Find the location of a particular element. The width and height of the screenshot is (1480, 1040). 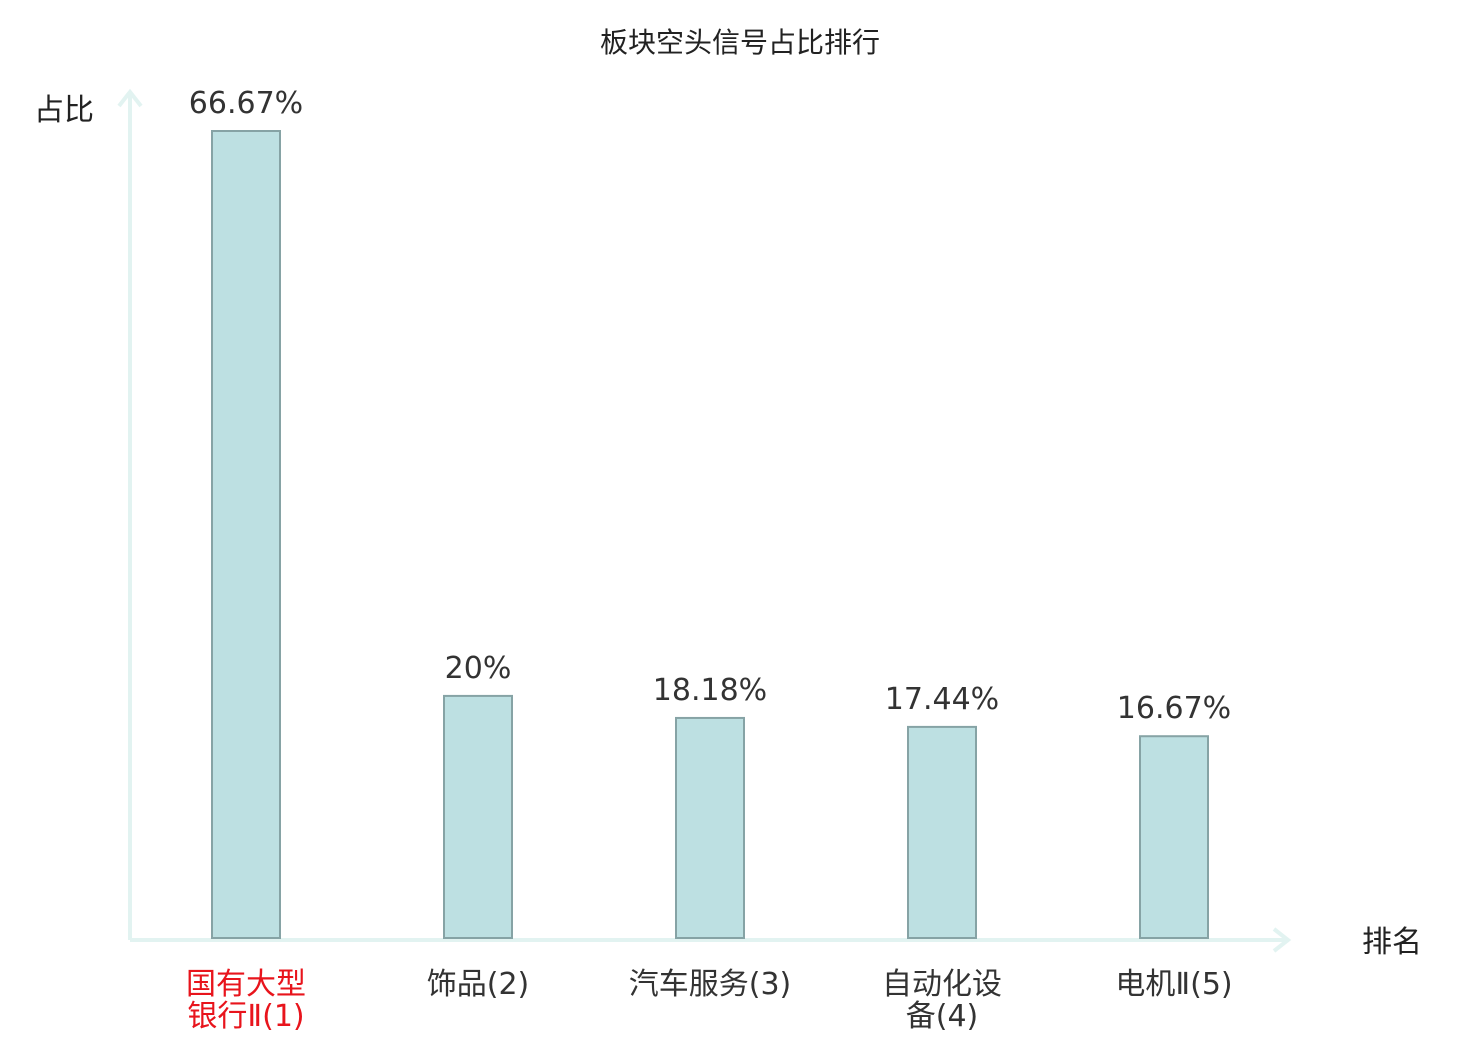

category-label-4-line-2: 备(4) is located at coordinates (942, 1016).